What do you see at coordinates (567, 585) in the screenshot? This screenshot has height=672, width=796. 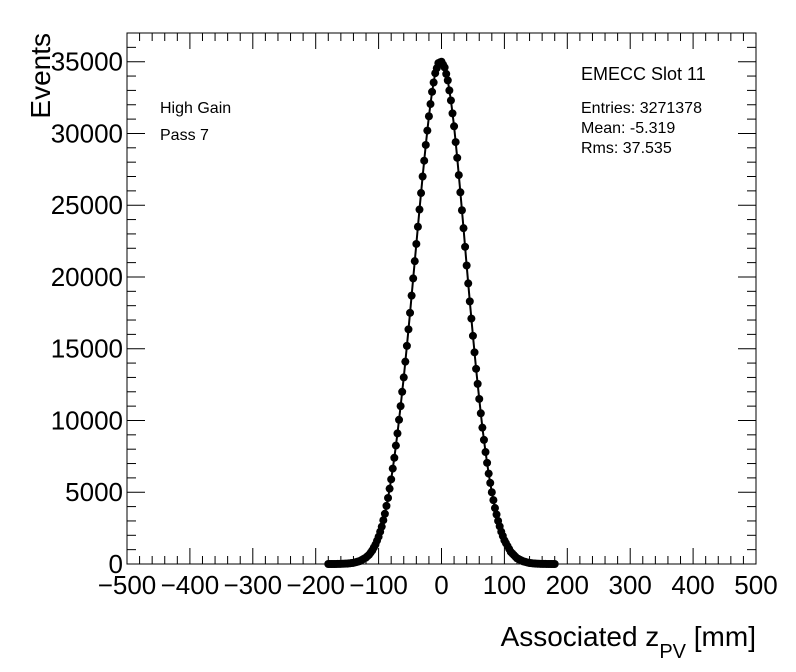 I see `x-tick-label: 200` at bounding box center [567, 585].